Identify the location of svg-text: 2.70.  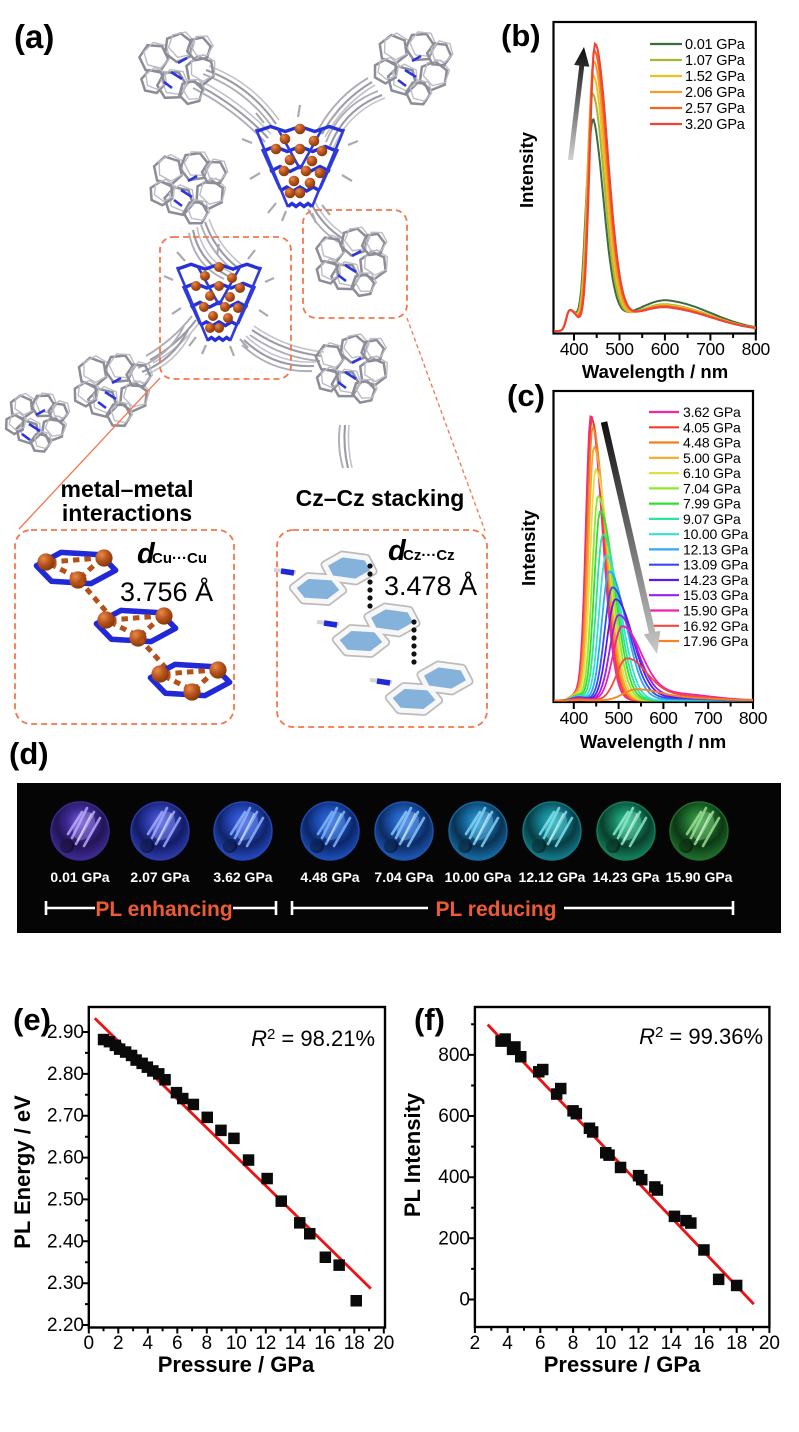
(65, 1116).